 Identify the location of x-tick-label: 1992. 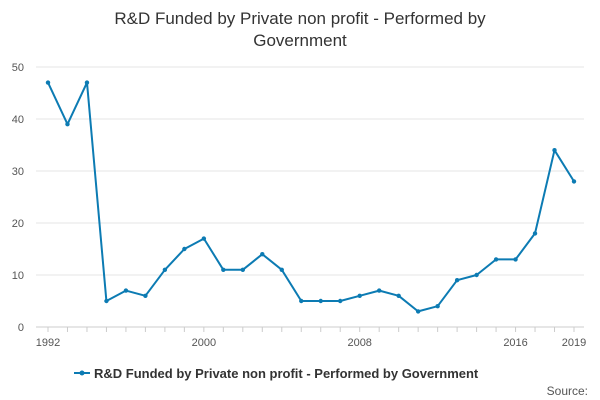
(48, 343).